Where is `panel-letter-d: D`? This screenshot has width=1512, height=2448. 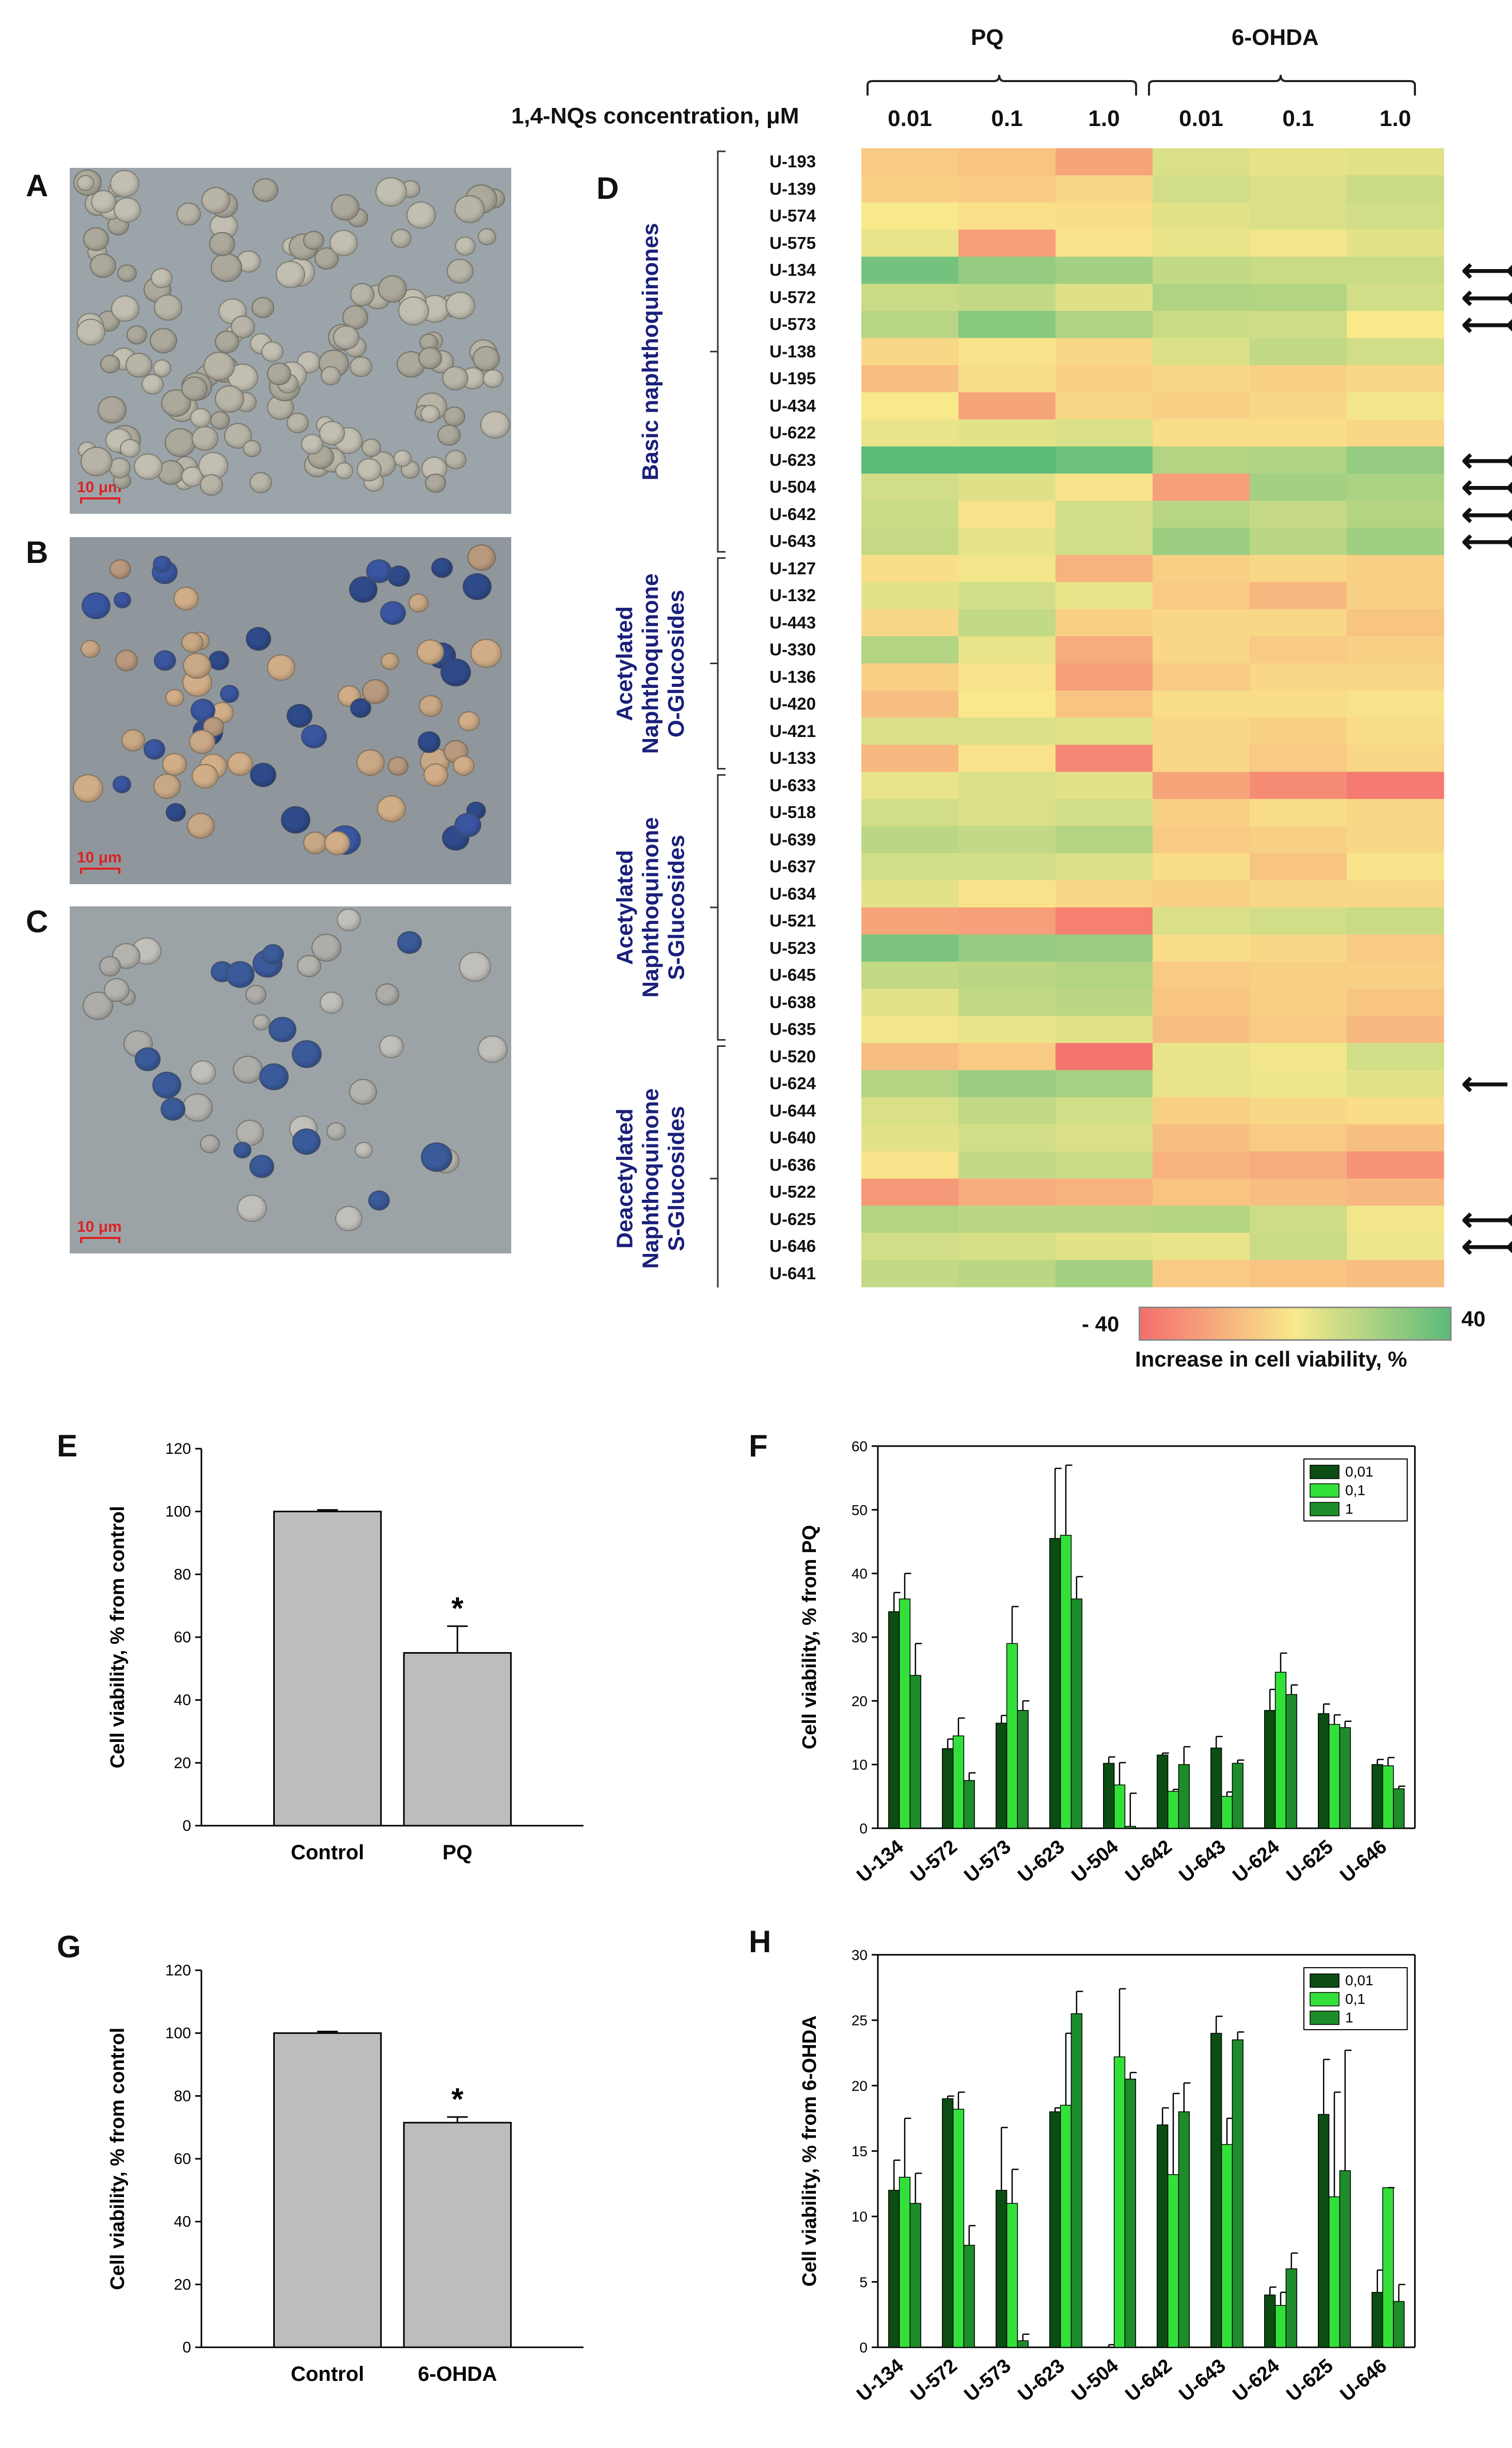 panel-letter-d: D is located at coordinates (607, 188).